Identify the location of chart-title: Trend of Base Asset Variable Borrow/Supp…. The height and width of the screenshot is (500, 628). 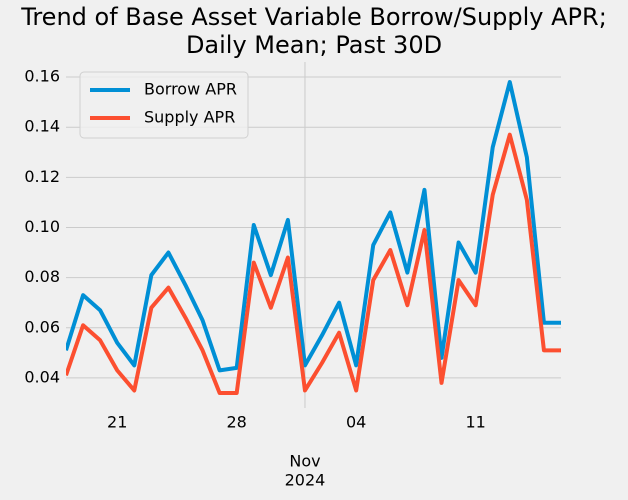
(313, 17).